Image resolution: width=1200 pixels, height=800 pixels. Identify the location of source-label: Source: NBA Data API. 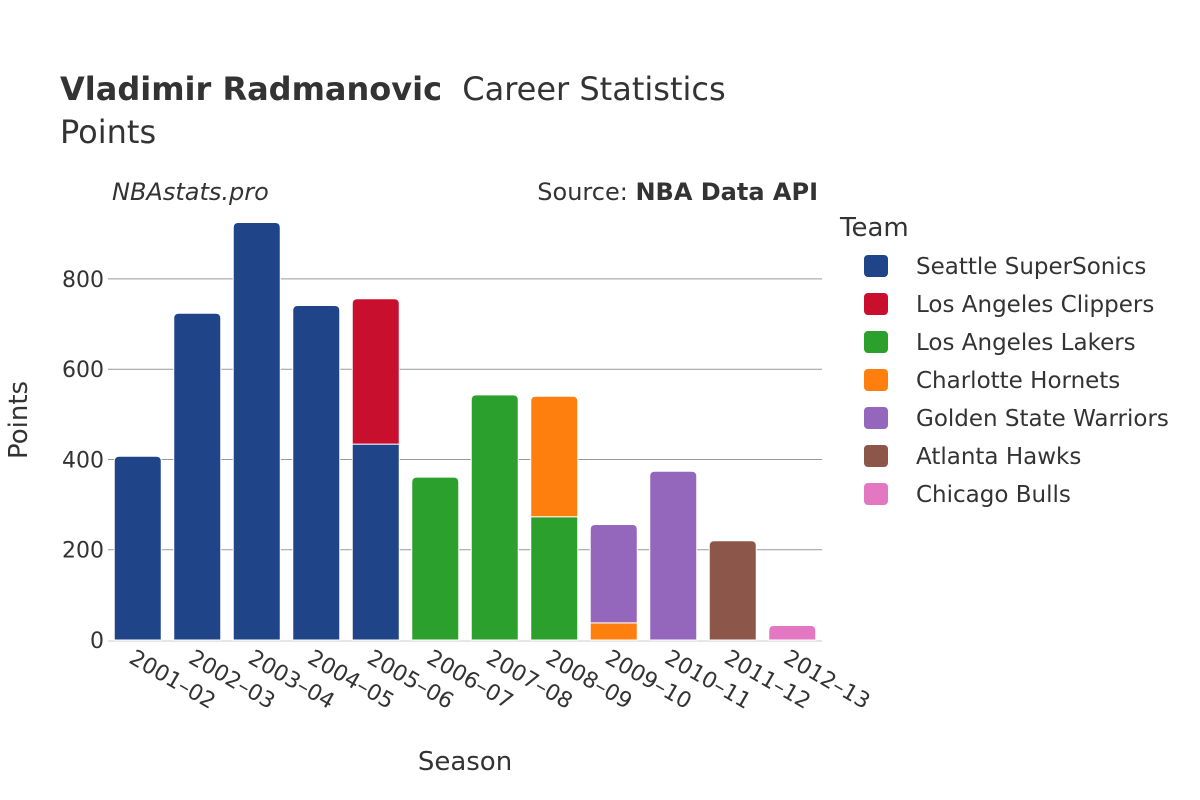
(677, 192).